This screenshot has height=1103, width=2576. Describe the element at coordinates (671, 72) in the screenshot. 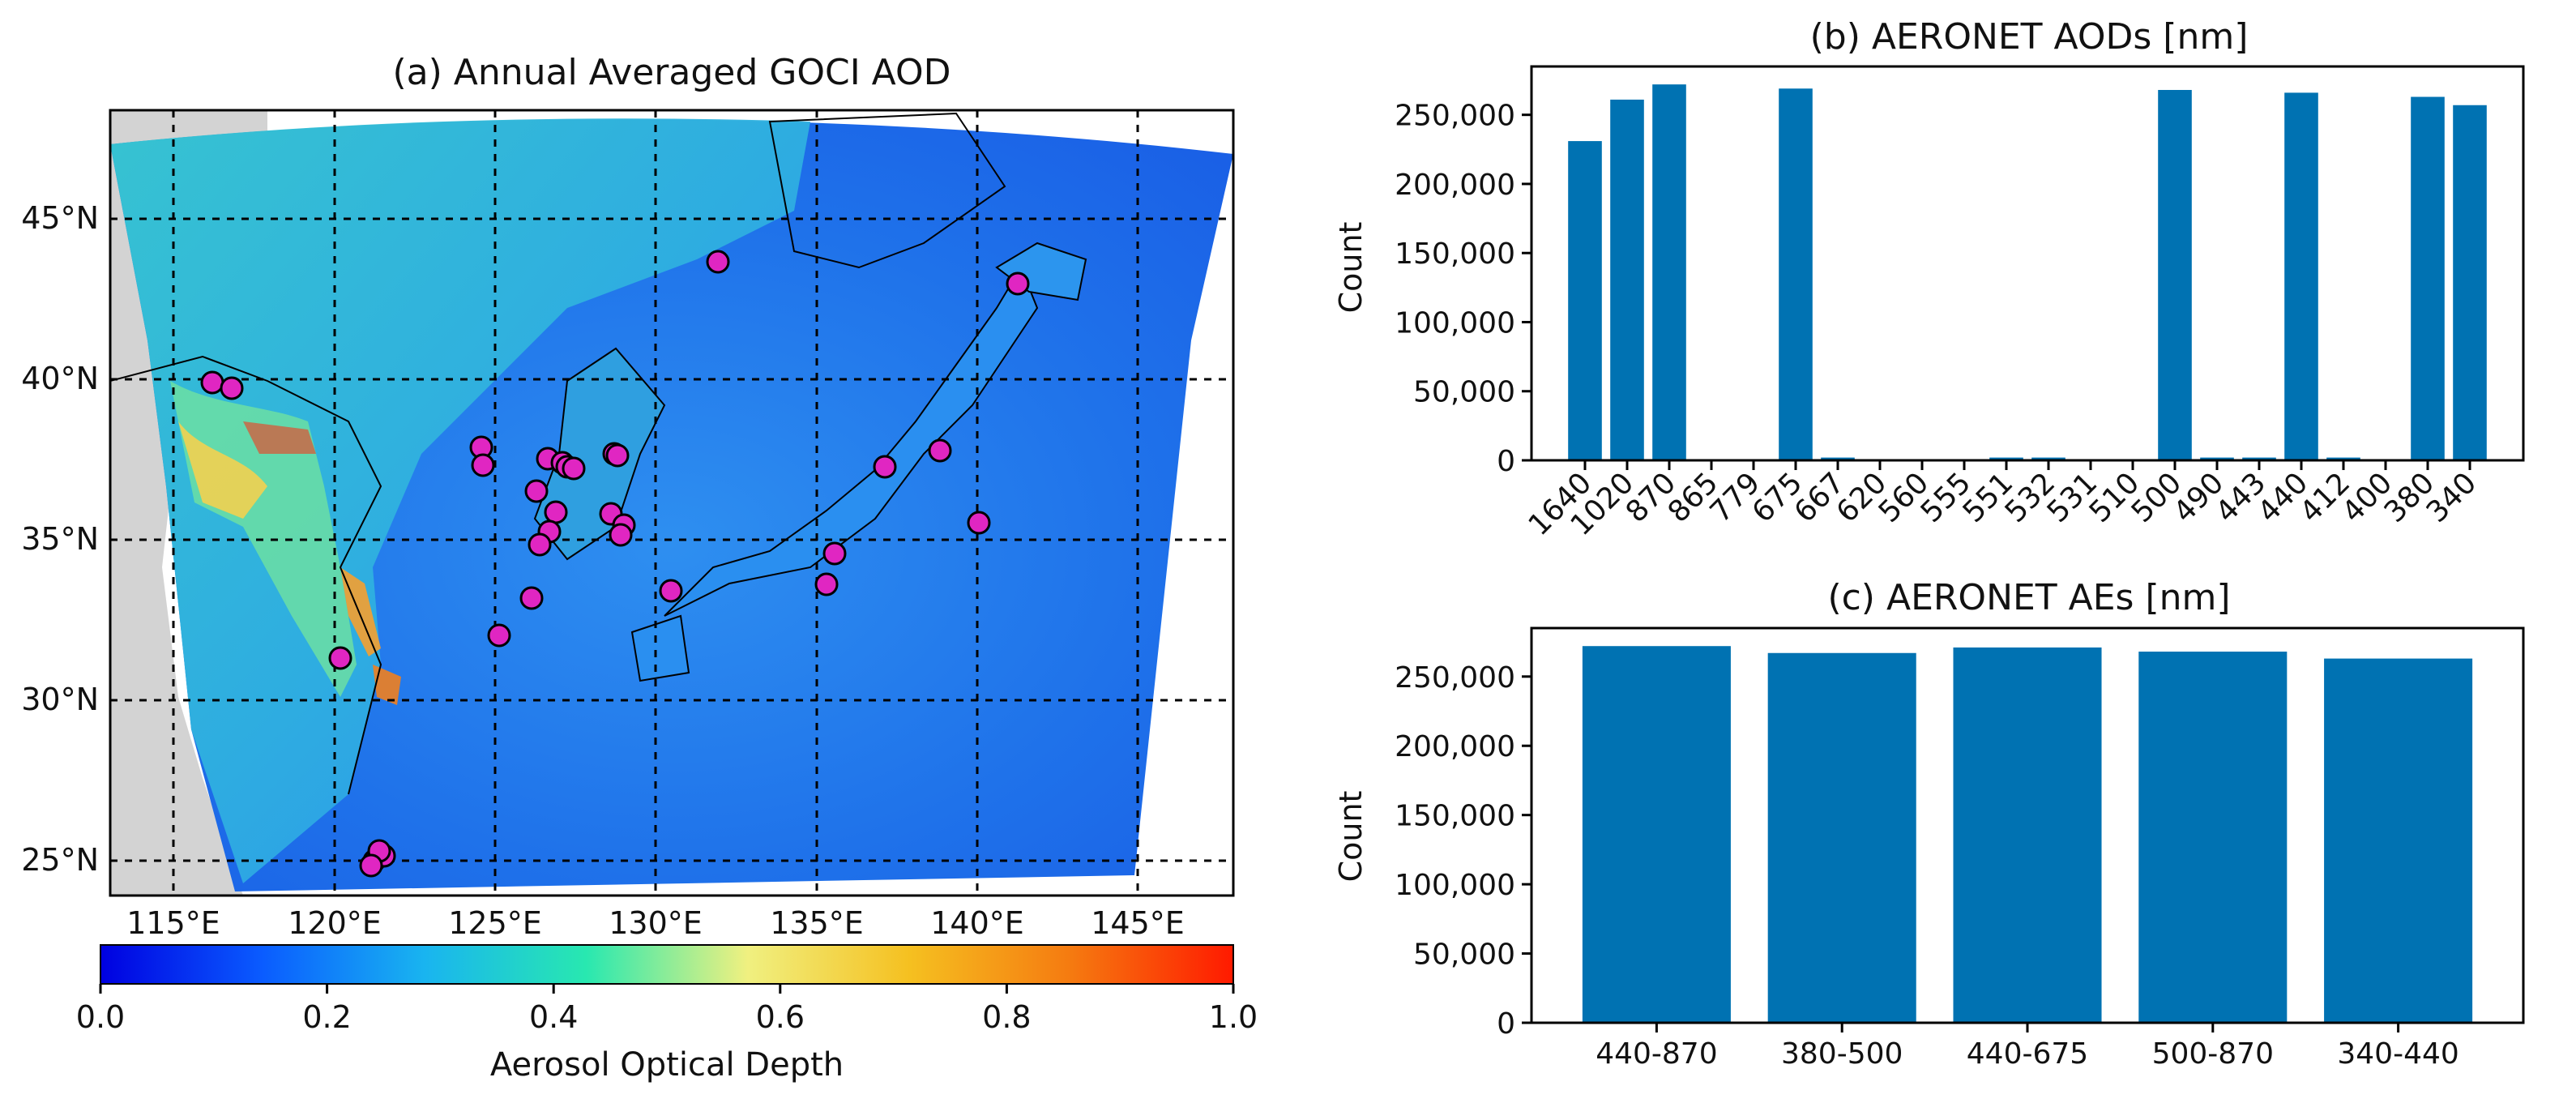

I see `map-title: (a) Annual Averaged GOCI AOD` at that location.